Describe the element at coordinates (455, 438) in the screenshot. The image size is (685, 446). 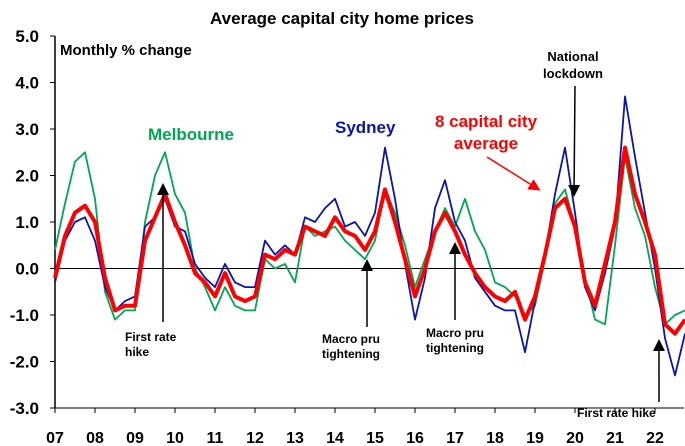
I see `x-tick-label: 17` at that location.